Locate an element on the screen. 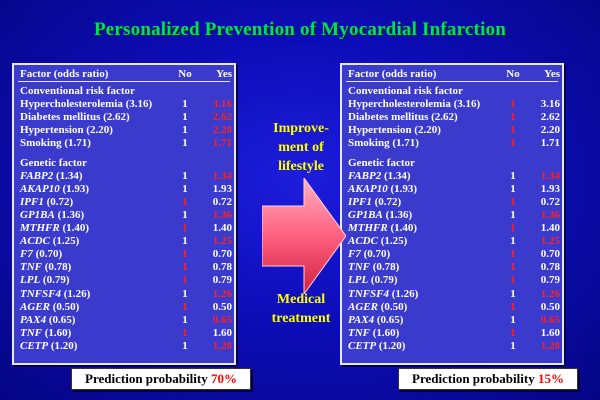  factor-name: Hypercholesterolemia (3.16) is located at coordinates (414, 104).